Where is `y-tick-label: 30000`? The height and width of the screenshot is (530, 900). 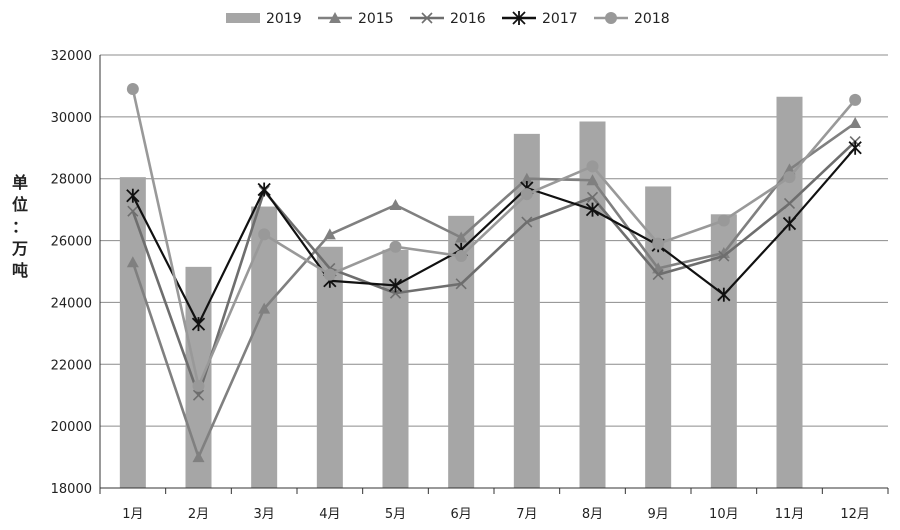 y-tick-label: 30000 is located at coordinates (71, 118).